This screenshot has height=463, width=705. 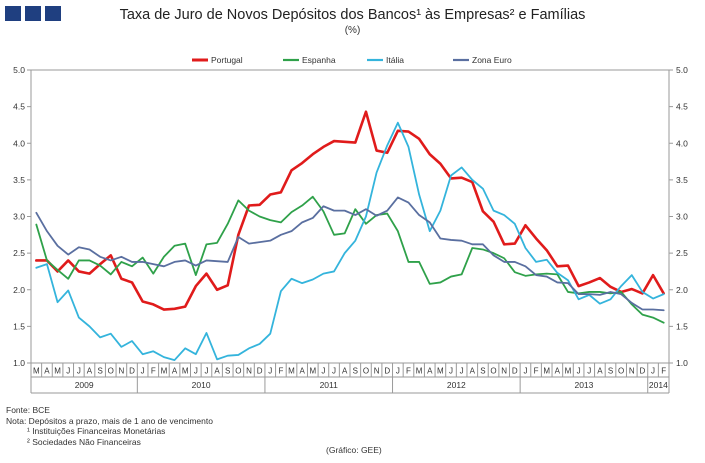 What do you see at coordinates (19, 326) in the screenshot?
I see `y-tick-label-left: 1.5` at bounding box center [19, 326].